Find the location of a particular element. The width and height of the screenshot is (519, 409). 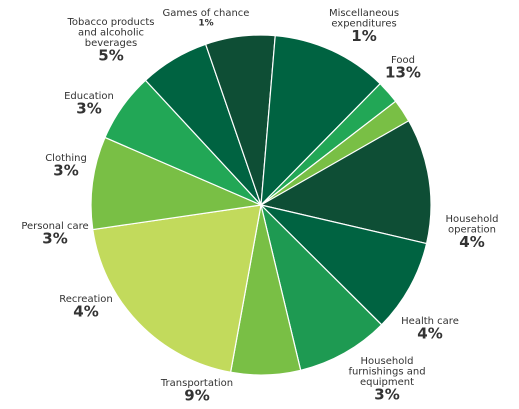

slice-label-text: equipment is located at coordinates (387, 382).